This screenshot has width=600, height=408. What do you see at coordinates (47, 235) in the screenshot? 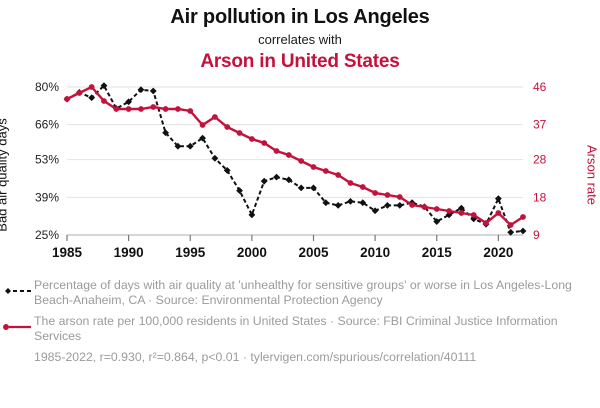
I see `left-tick-label: 25%` at bounding box center [47, 235].